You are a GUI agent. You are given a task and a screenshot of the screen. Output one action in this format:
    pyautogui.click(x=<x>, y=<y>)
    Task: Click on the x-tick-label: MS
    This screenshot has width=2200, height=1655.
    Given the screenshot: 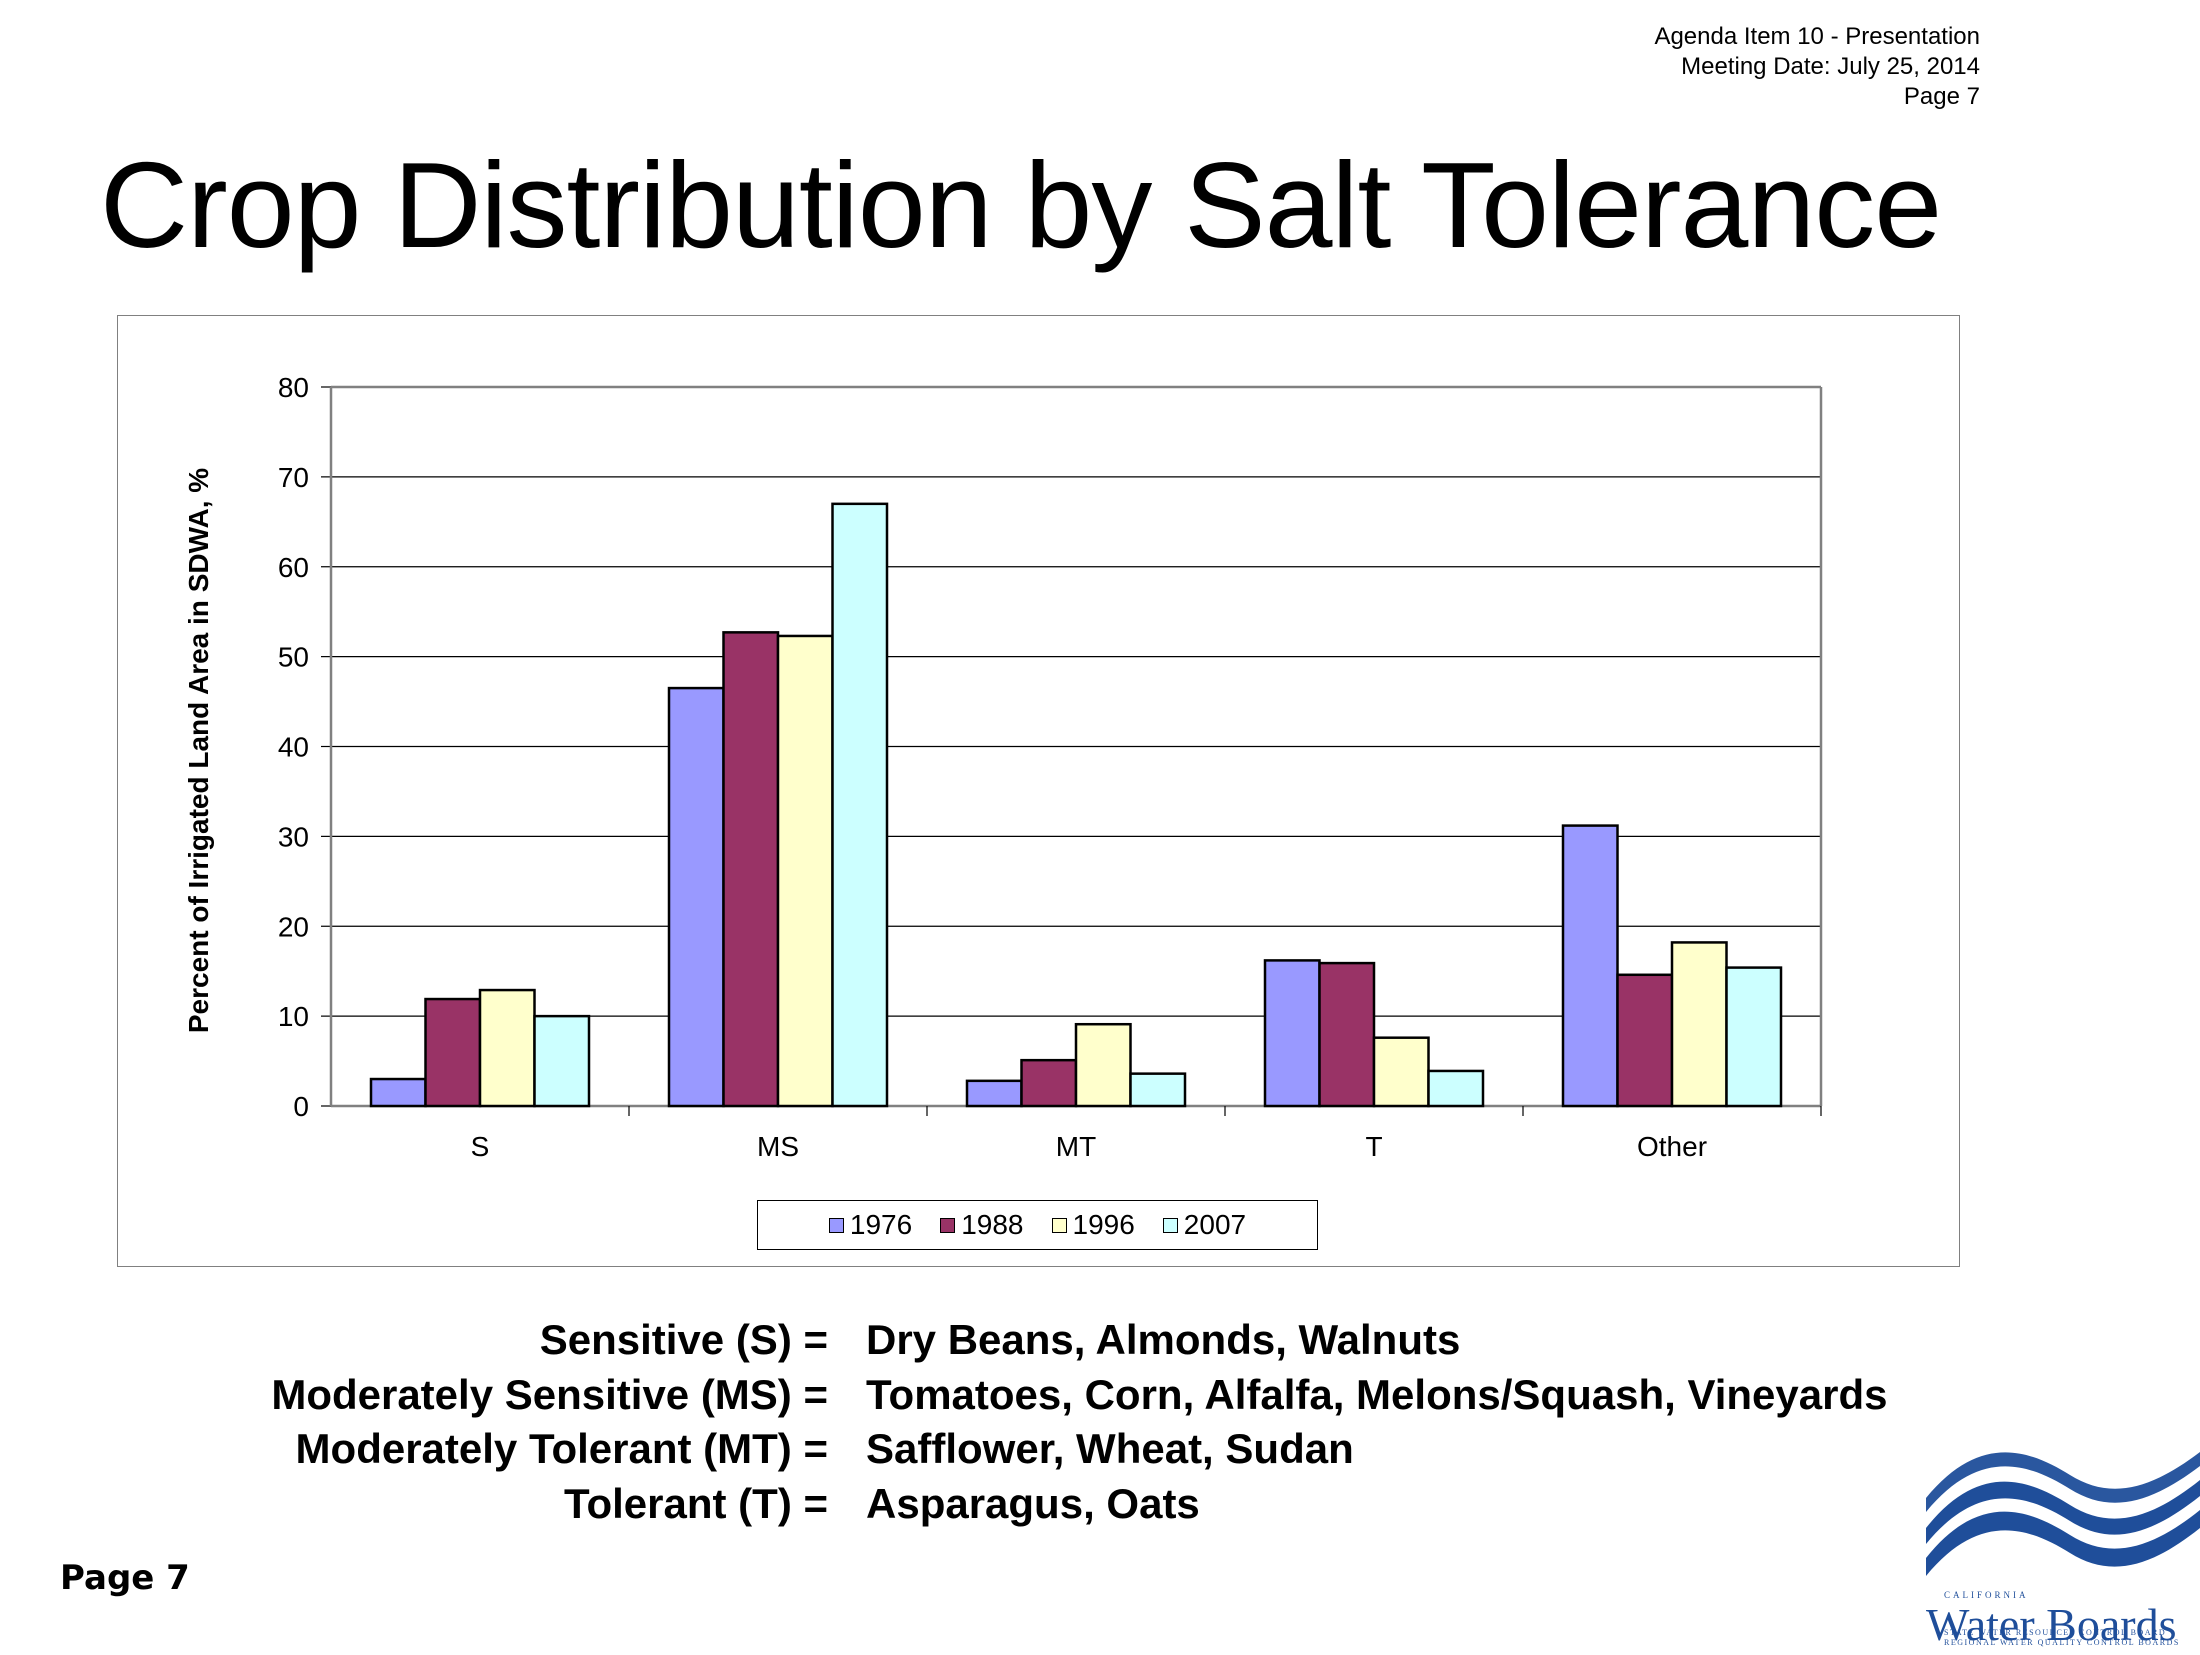 What is the action you would take?
    pyautogui.click(x=778, y=1146)
    